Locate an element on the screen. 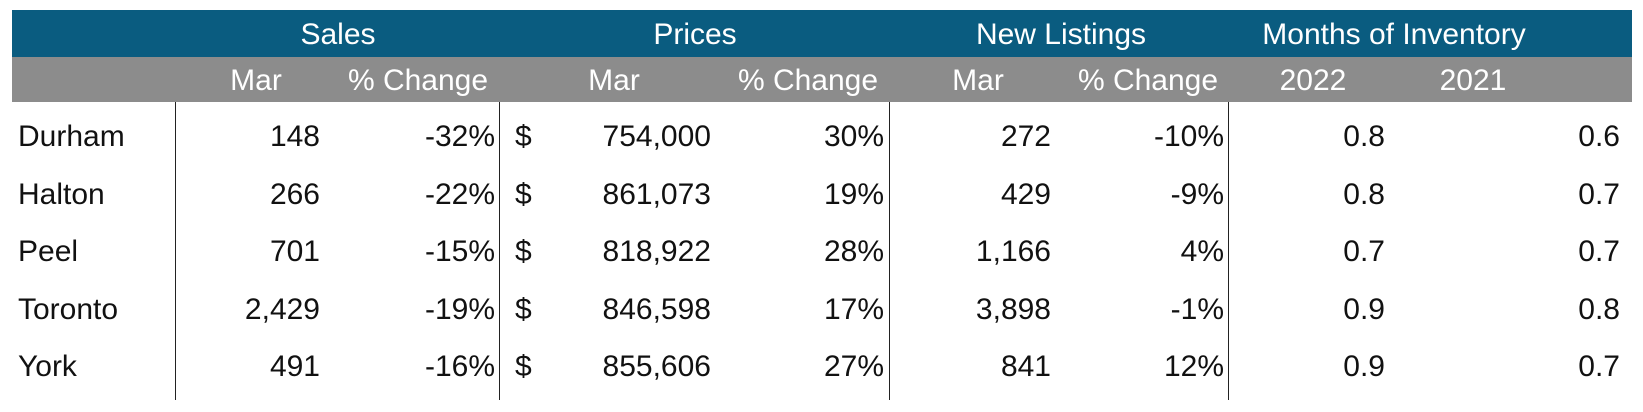  cell-listings: 429 is located at coordinates (1025, 194).